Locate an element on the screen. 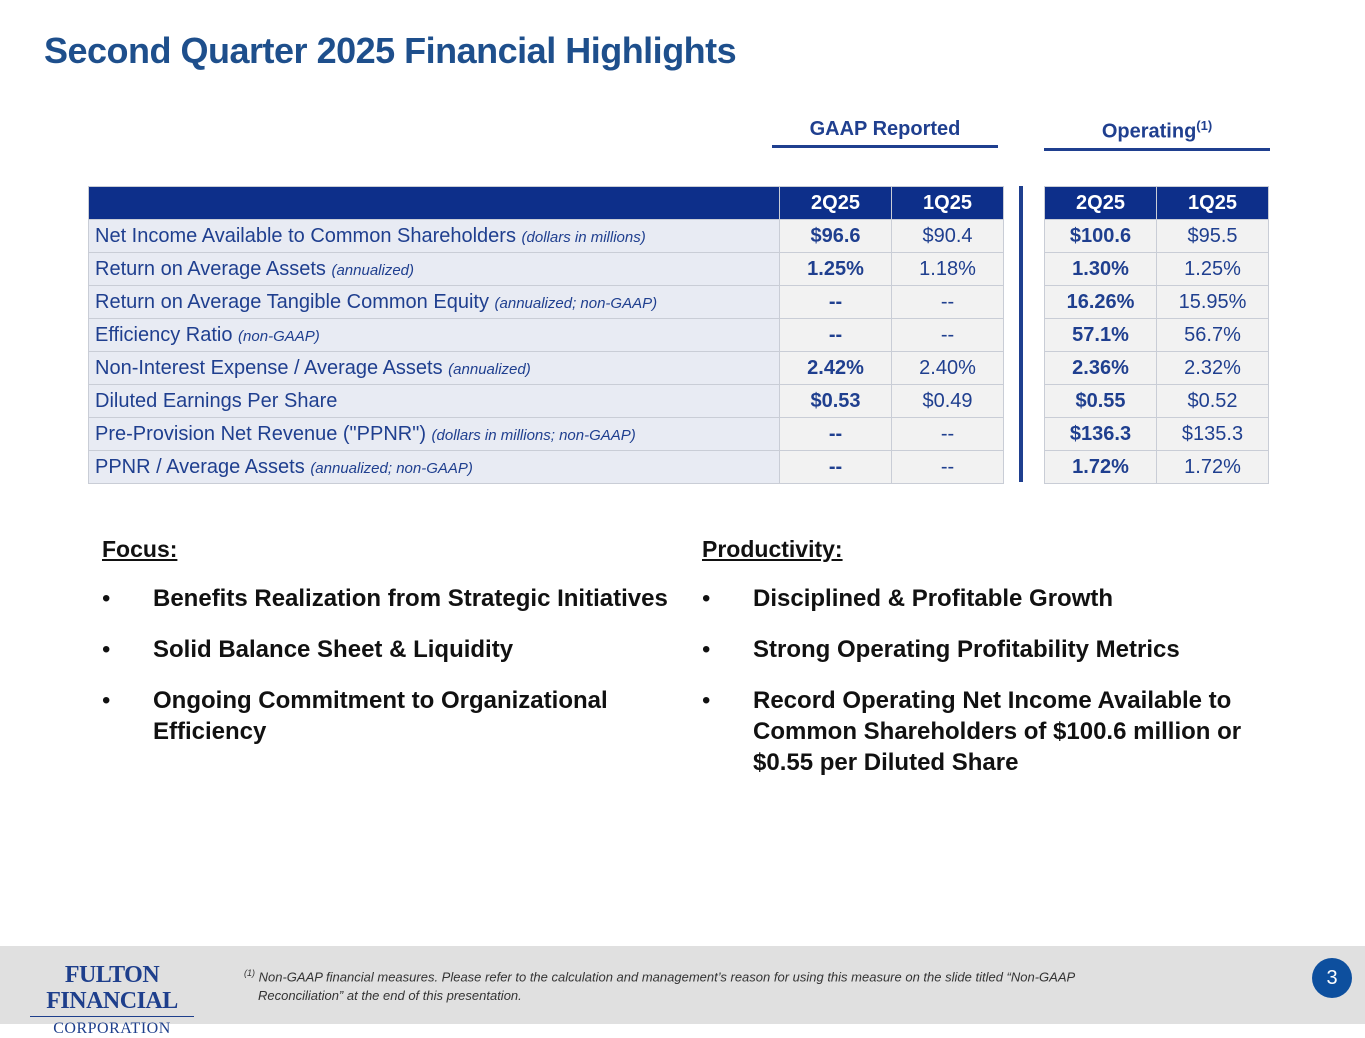  gaap-reported-header: GAAP Reported is located at coordinates (885, 133).